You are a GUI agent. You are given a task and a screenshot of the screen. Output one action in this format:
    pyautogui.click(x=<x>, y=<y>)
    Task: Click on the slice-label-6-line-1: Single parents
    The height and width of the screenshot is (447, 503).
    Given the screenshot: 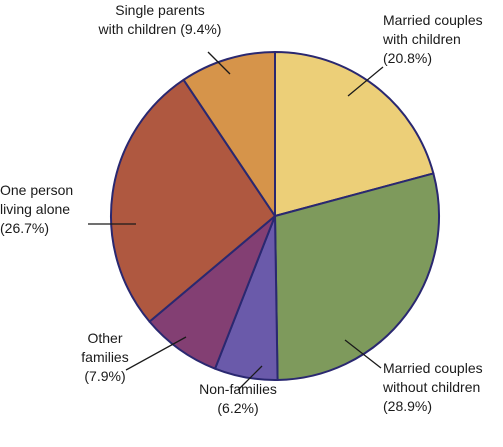 What is the action you would take?
    pyautogui.click(x=160, y=10)
    